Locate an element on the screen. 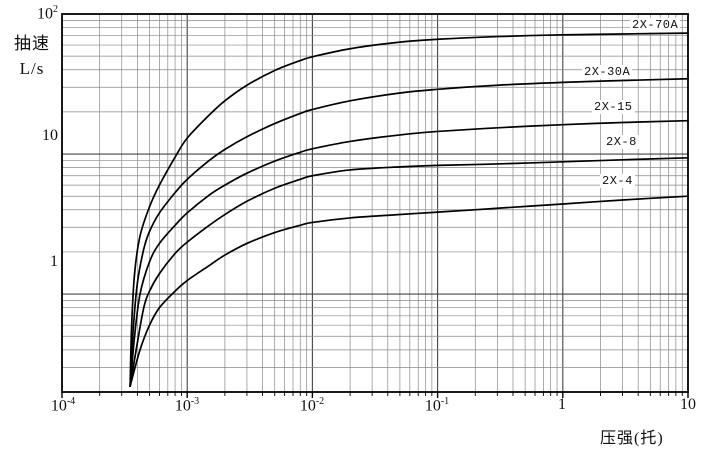  y-tick-label-10: 10 is located at coordinates (50, 135).